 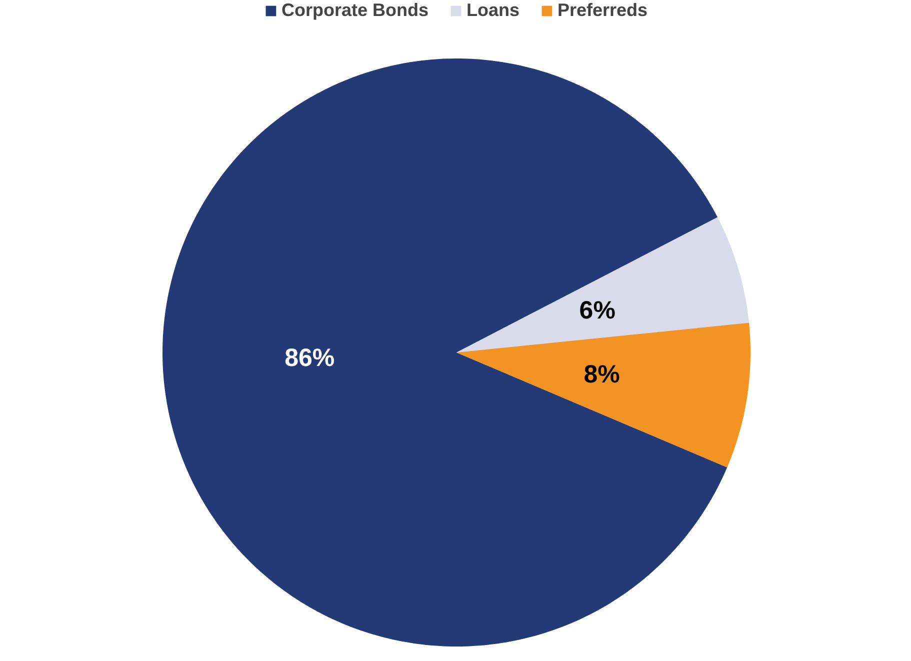 I want to click on data-label: 86%, so click(x=309, y=358).